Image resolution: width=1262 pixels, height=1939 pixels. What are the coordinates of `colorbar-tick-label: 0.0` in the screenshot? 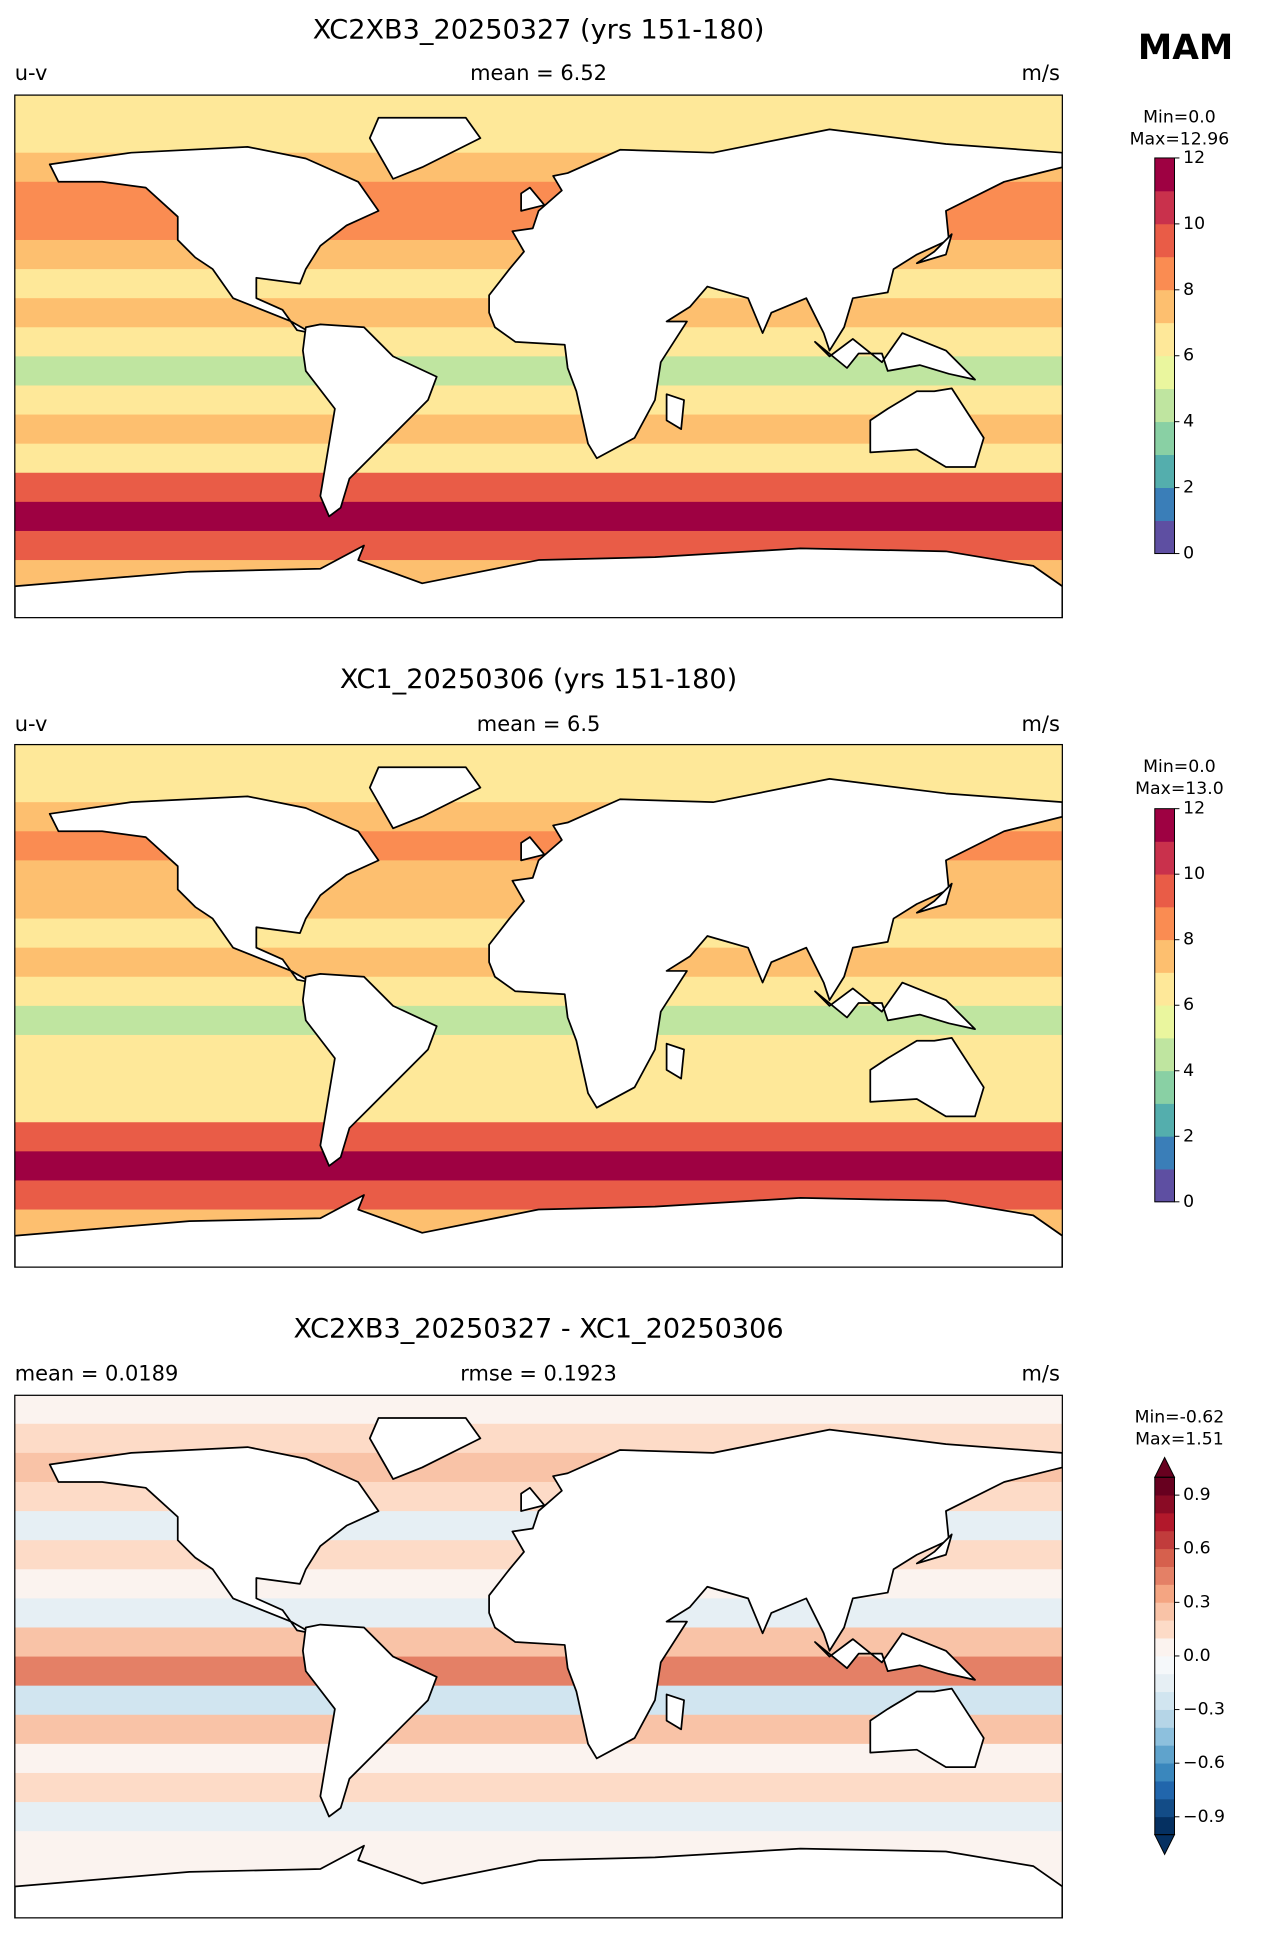 It's located at (1196, 1656).